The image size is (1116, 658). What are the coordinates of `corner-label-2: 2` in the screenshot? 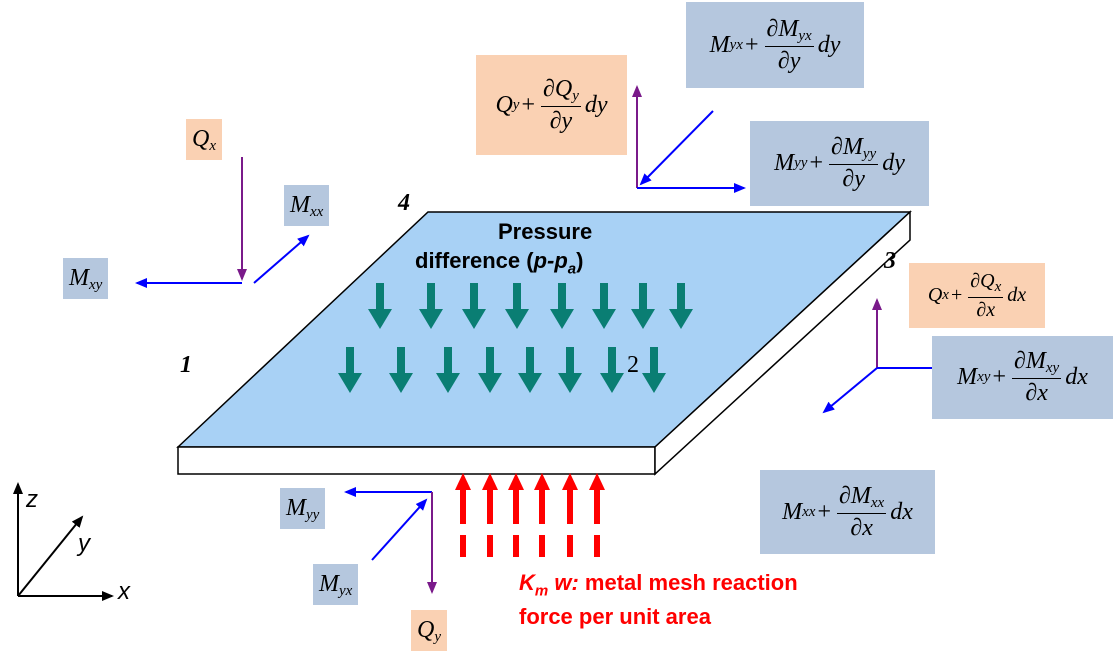 It's located at (633, 365).